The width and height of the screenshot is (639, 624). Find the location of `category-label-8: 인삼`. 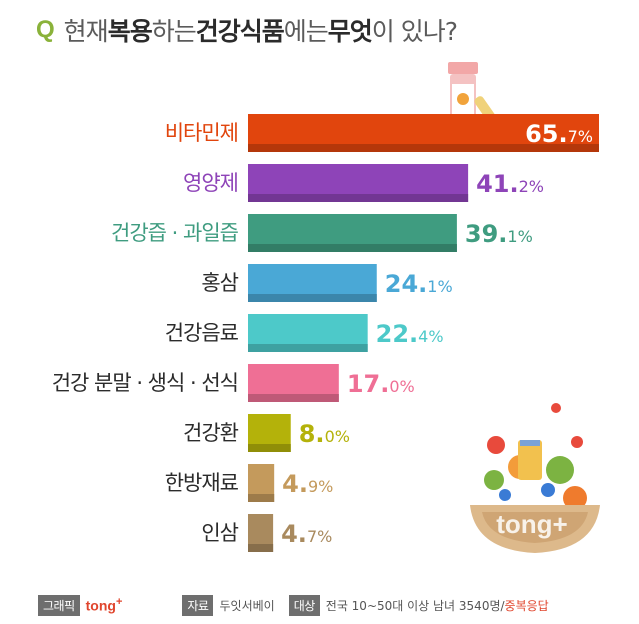

category-label-8: 인삼 is located at coordinates (219, 533).